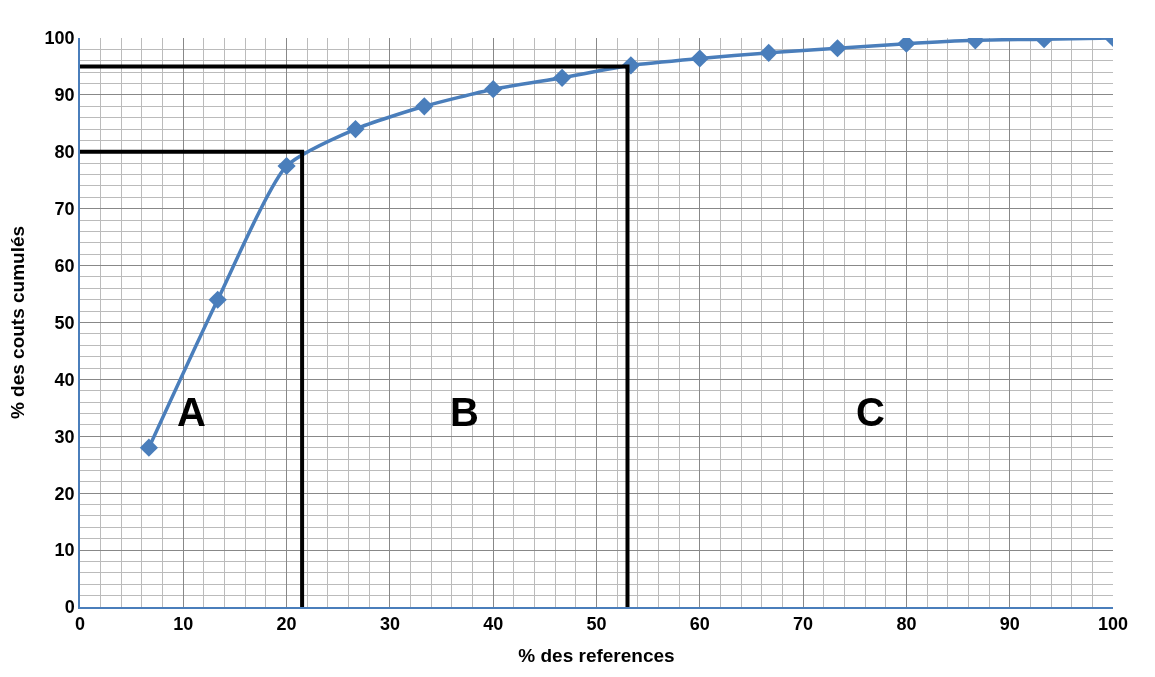  I want to click on y-tick-label: 50, so click(64, 322).